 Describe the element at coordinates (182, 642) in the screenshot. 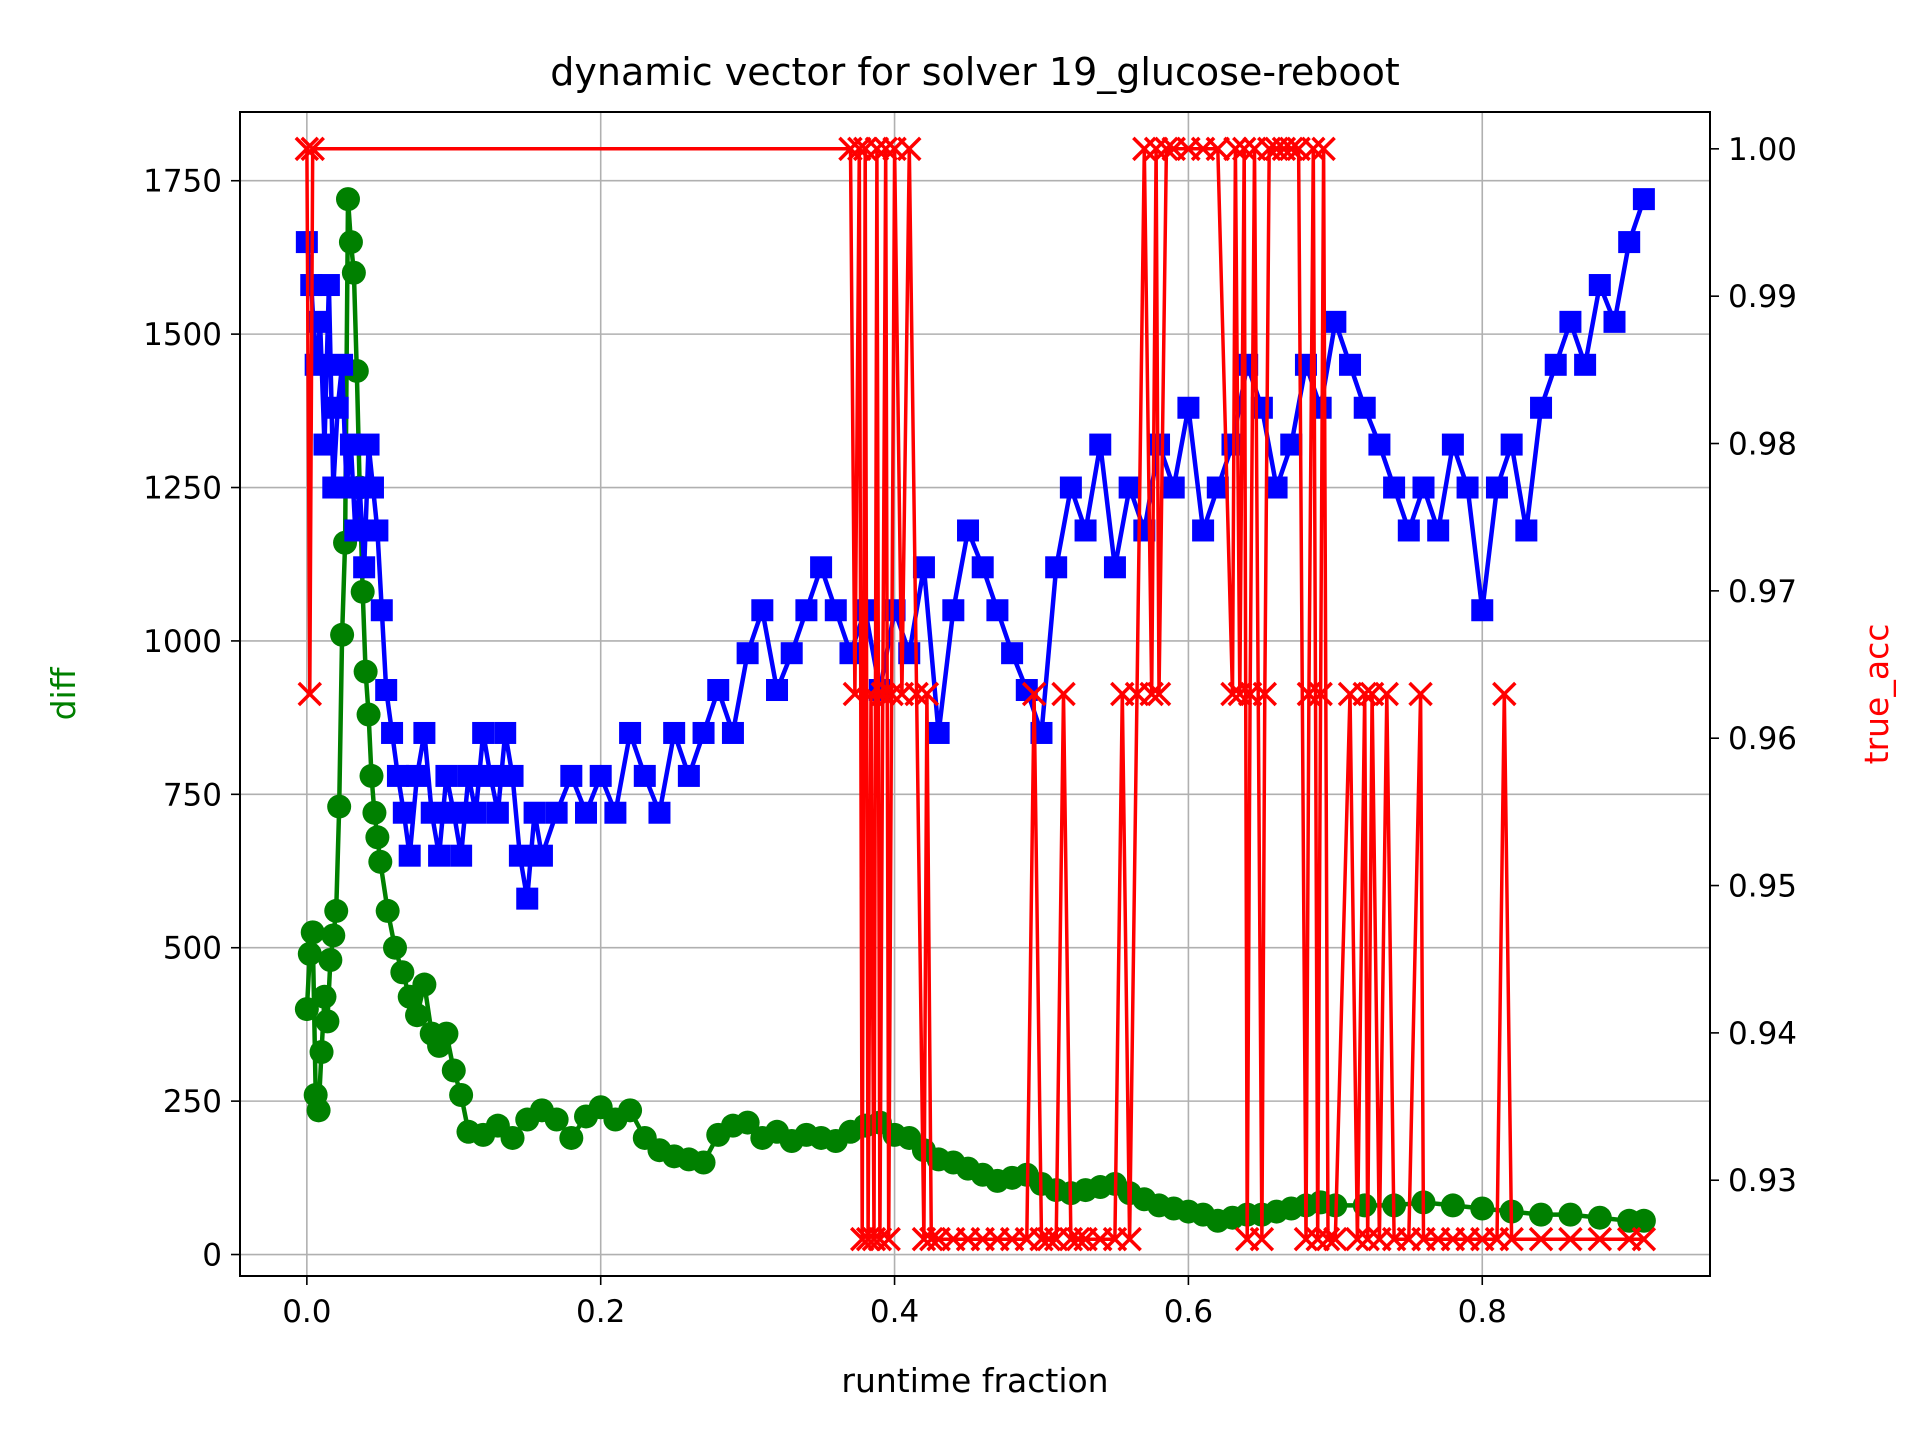

I see `left-y-tick-label: 1000` at that location.